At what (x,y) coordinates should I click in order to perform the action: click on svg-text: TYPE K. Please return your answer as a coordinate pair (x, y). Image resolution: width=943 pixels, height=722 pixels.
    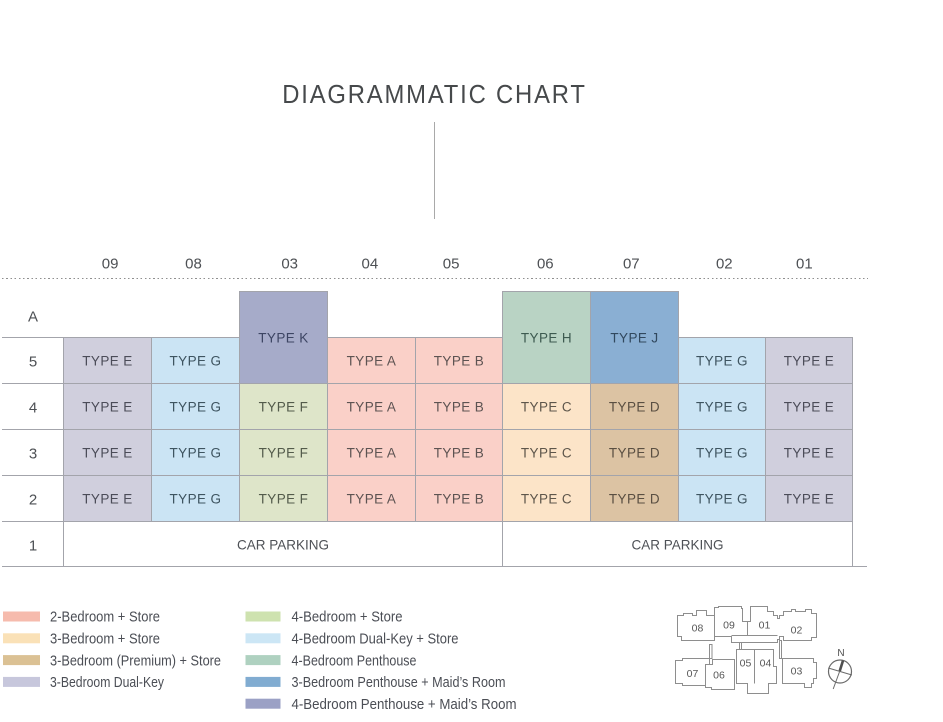
    Looking at the image, I should click on (283, 338).